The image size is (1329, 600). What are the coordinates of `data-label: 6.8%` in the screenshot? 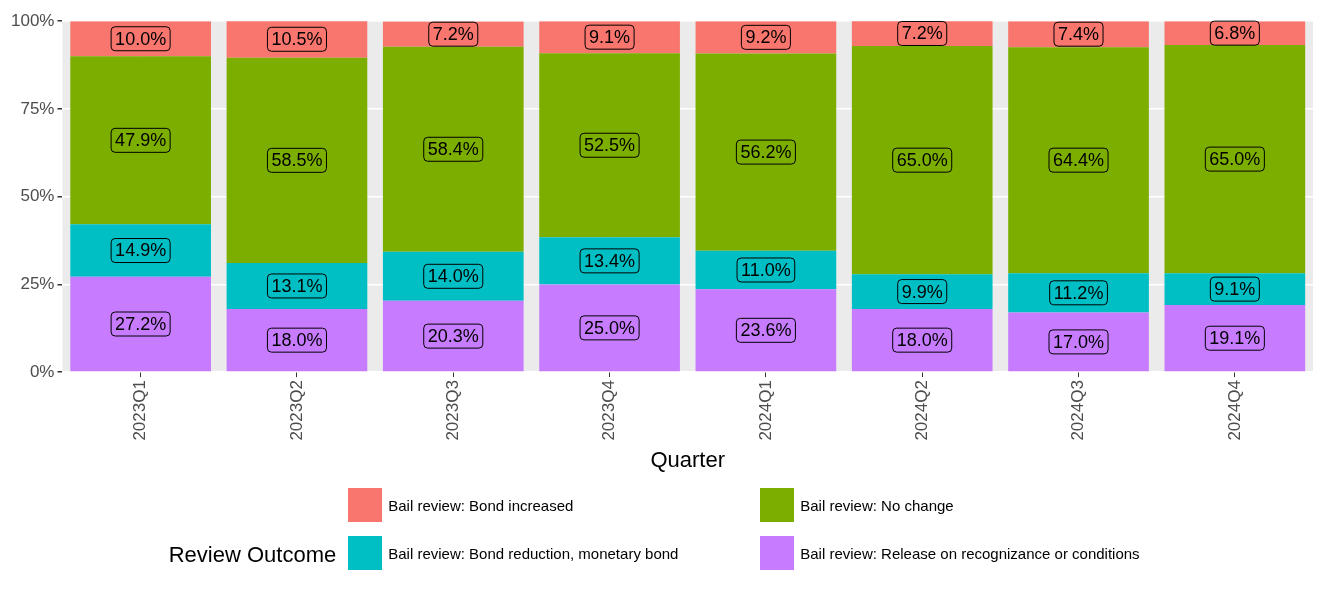 It's located at (1235, 33).